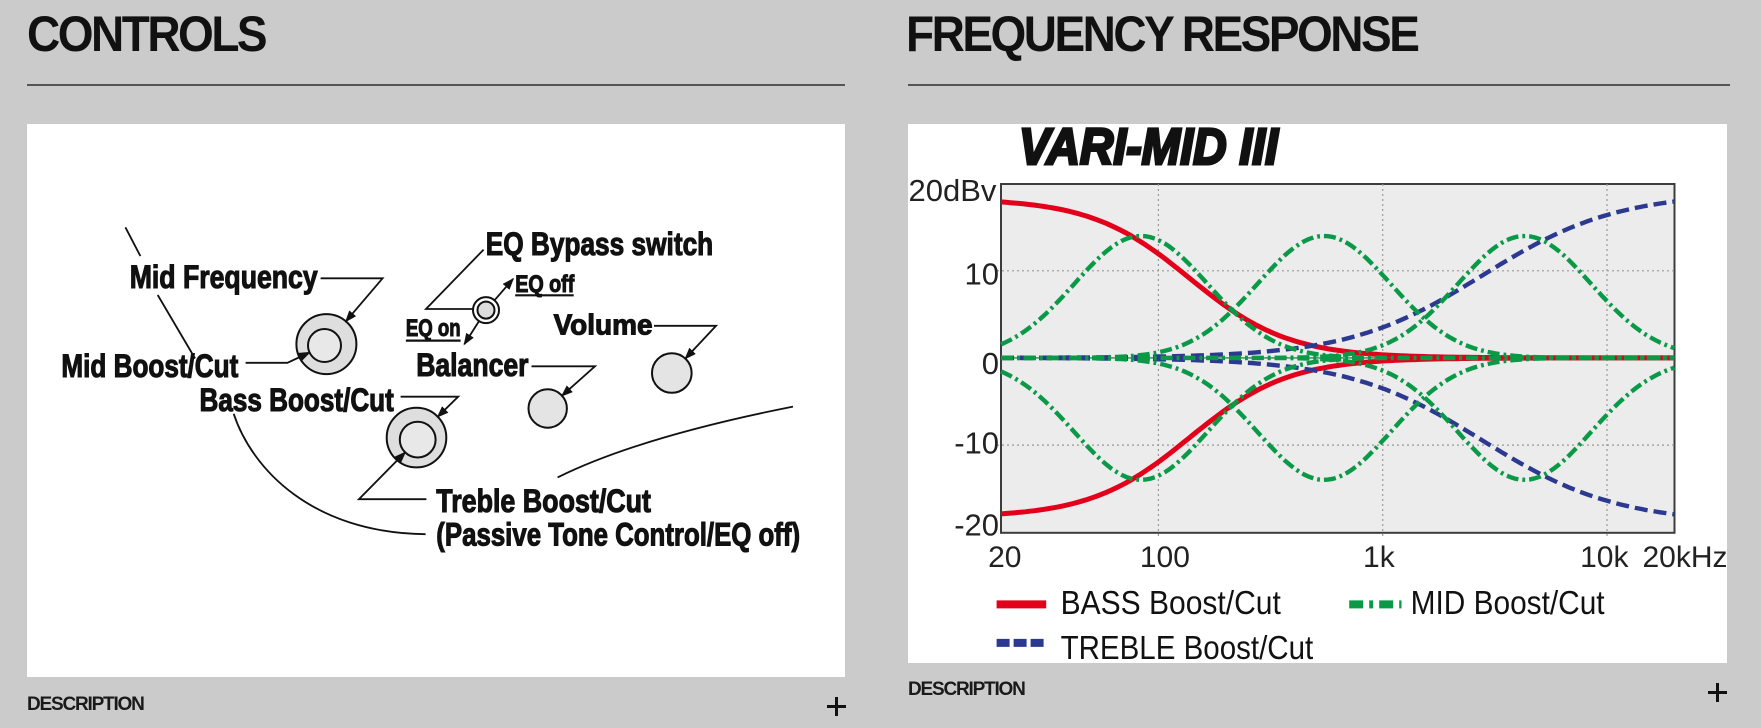  Describe the element at coordinates (618, 535) in the screenshot. I see `svg-text: (Passive Tone Control/EQ off)` at that location.